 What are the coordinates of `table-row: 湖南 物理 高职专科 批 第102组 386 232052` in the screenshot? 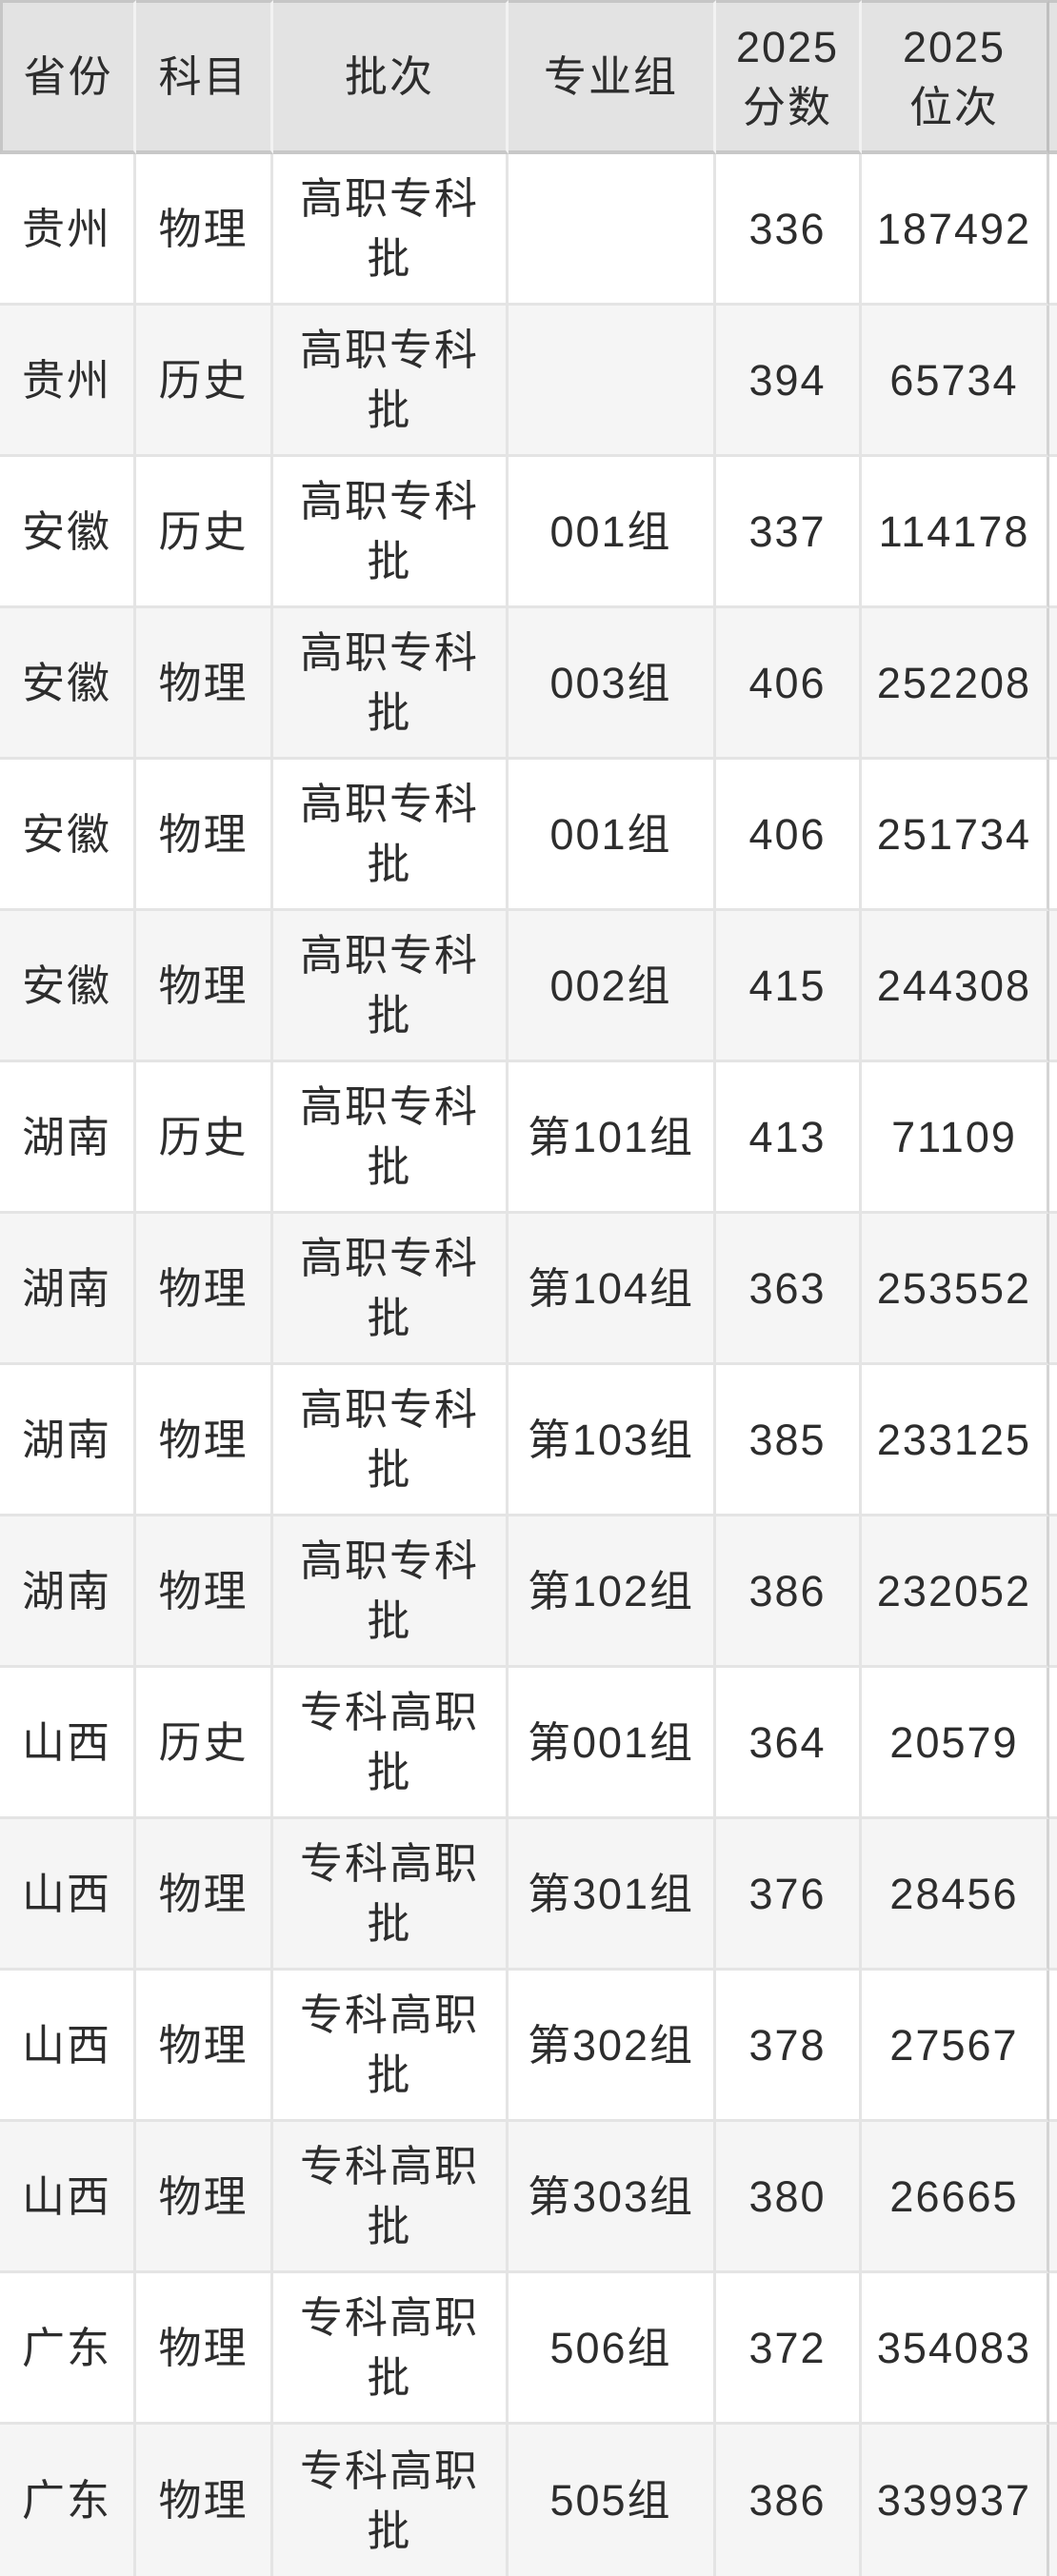 It's located at (528, 1592).